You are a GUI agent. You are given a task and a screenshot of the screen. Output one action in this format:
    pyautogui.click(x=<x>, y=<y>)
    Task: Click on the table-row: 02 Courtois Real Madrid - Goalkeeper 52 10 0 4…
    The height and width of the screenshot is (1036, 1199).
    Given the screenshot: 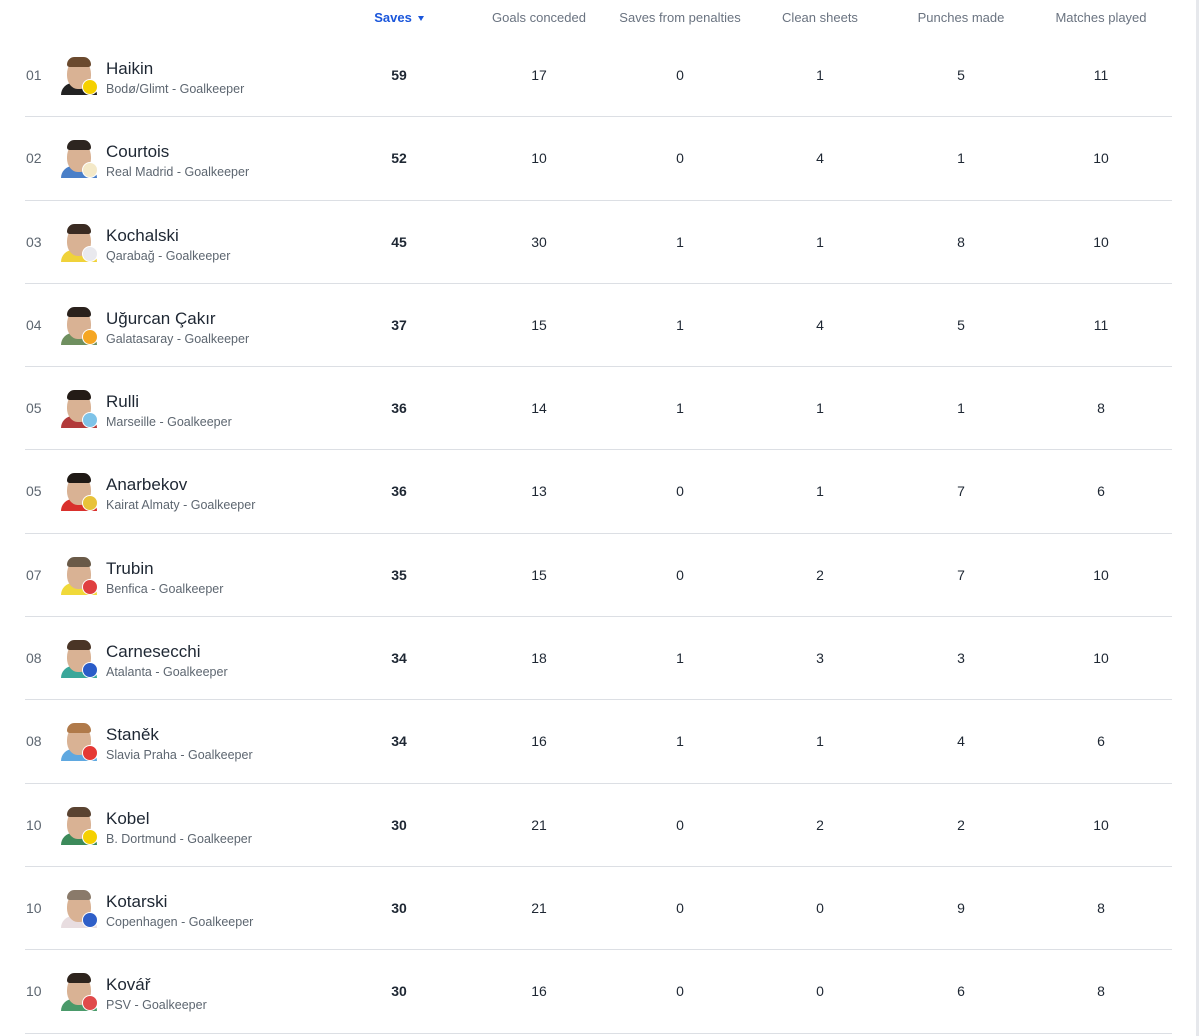 What is the action you would take?
    pyautogui.click(x=598, y=159)
    